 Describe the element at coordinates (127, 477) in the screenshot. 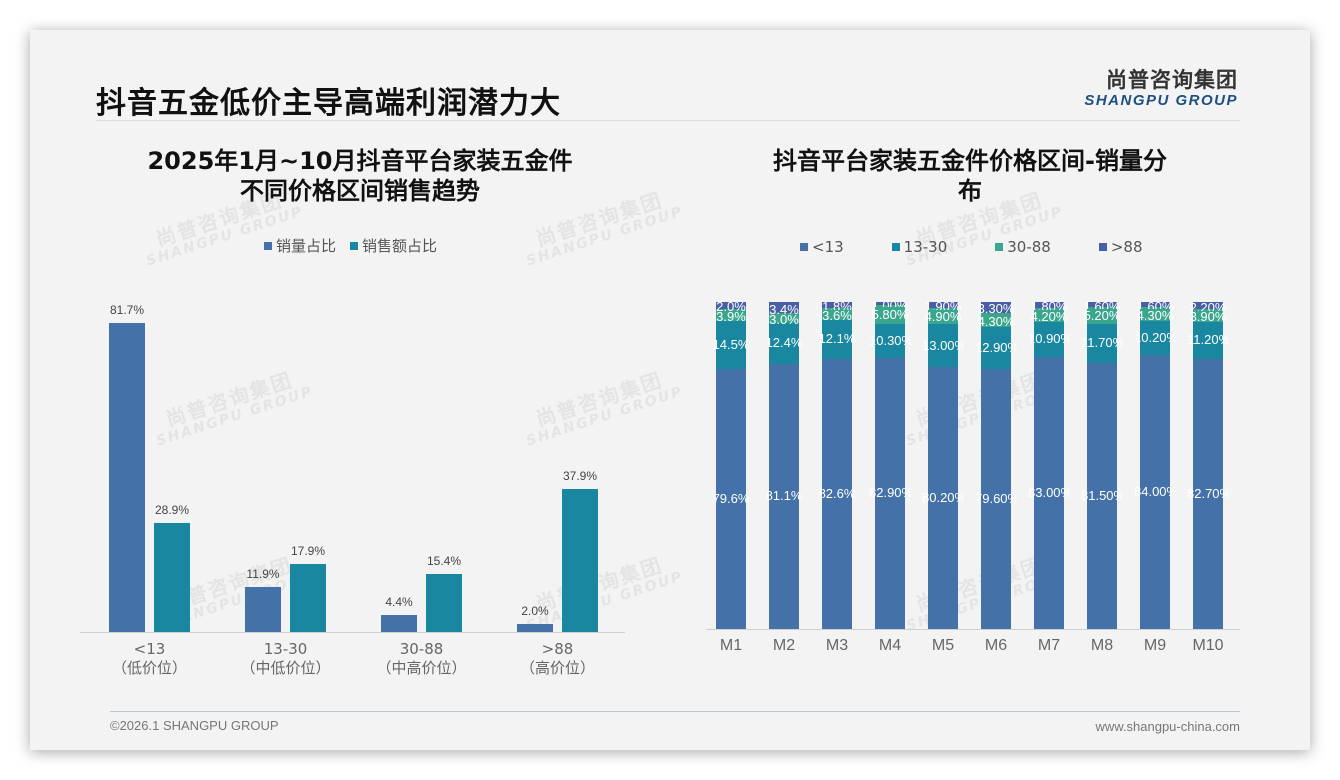

I see `bar-销量占比-<13` at that location.